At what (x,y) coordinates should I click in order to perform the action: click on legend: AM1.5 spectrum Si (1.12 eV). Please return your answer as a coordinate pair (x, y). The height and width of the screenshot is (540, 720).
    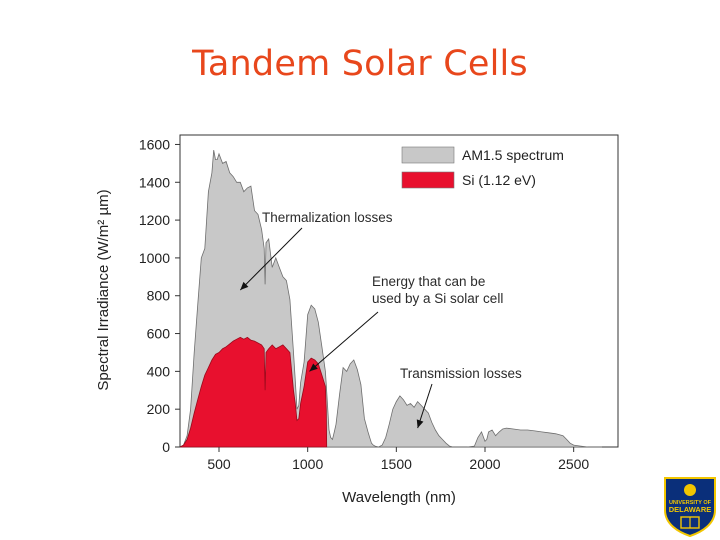
    Looking at the image, I should click on (482, 167).